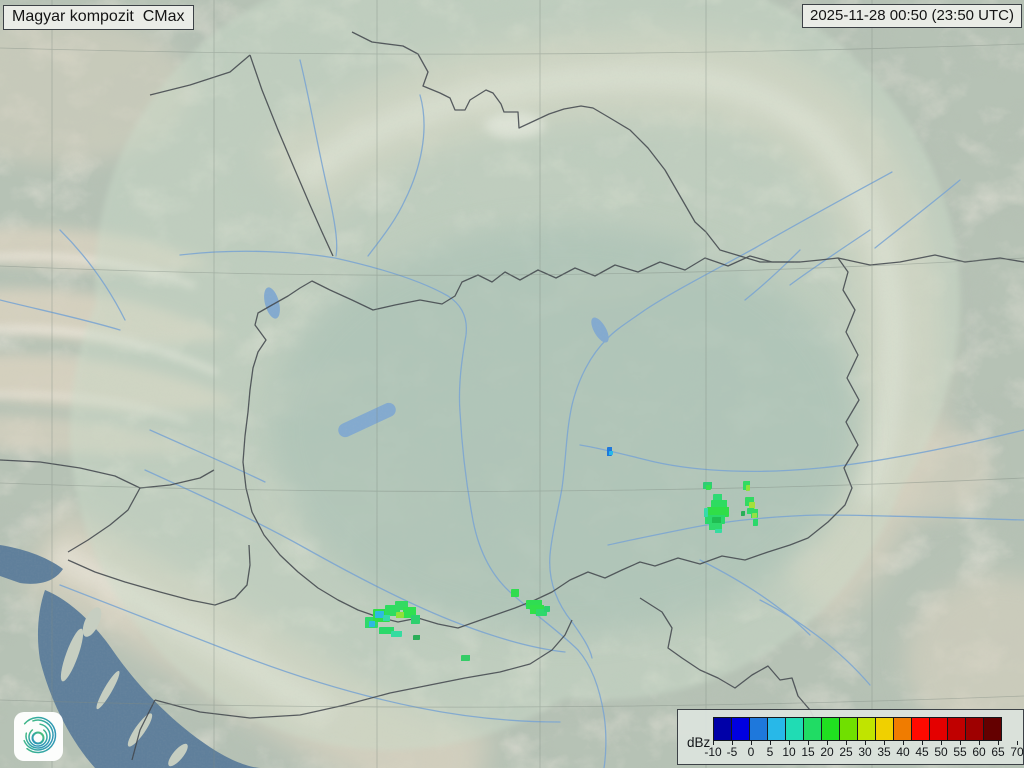 This screenshot has height=768, width=1024. Describe the element at coordinates (699, 742) in the screenshot. I see `legend-unit-label: dBz` at that location.